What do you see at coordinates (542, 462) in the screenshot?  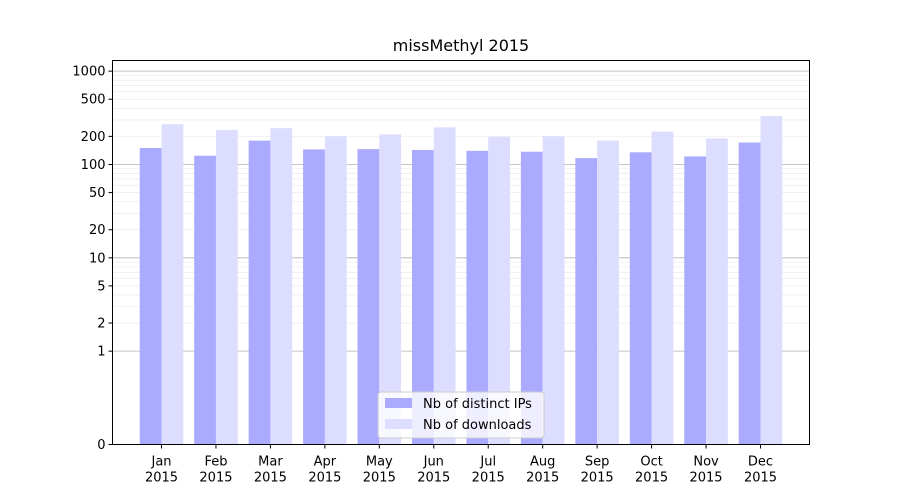 I see `x-tick-label-month: Aug` at bounding box center [542, 462].